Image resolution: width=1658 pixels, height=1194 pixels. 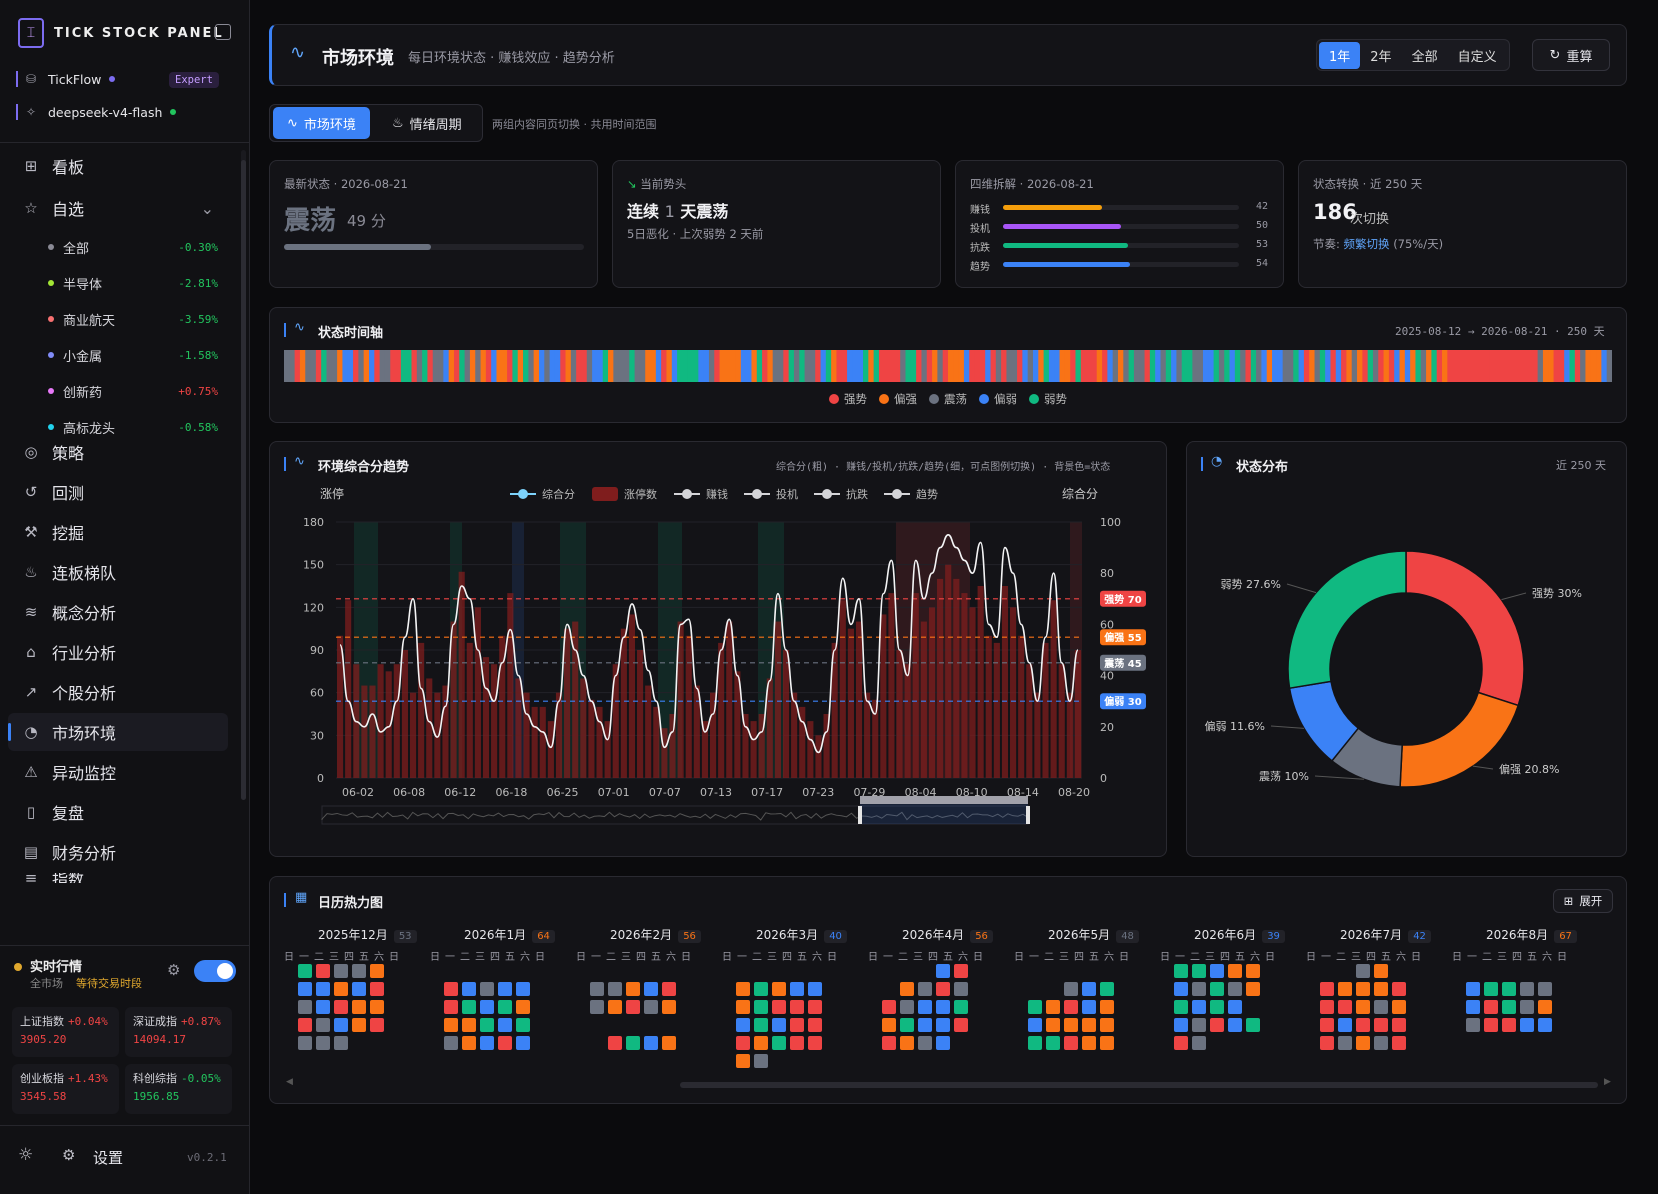 I want to click on recalc-button: ↻ 重算, so click(x=1571, y=55).